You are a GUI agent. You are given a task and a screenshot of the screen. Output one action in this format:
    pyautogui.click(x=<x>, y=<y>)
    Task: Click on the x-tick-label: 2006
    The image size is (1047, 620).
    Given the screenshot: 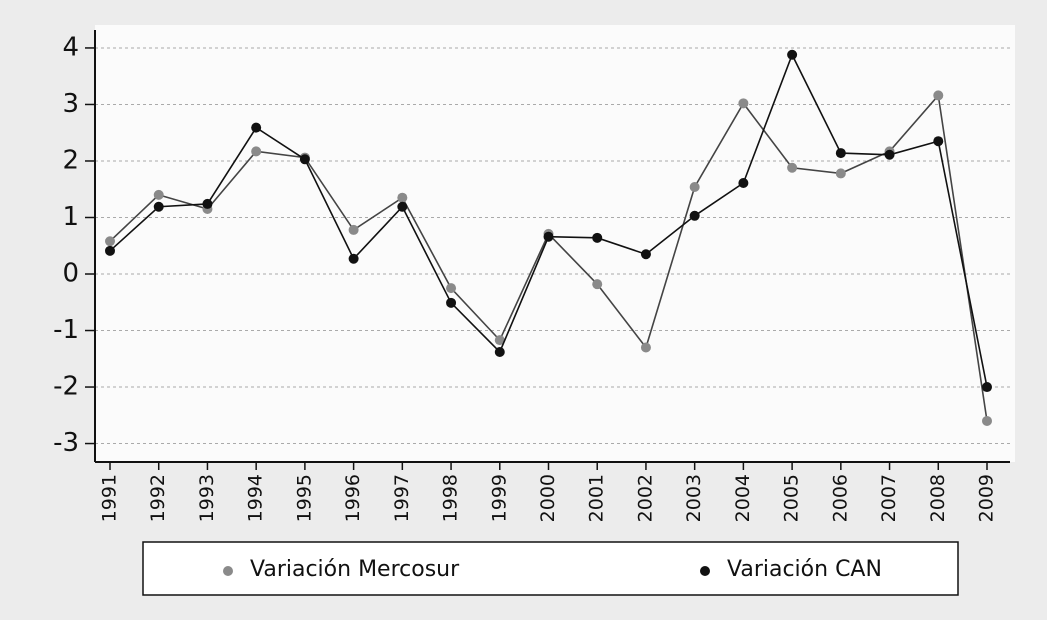 What is the action you would take?
    pyautogui.click(x=840, y=498)
    